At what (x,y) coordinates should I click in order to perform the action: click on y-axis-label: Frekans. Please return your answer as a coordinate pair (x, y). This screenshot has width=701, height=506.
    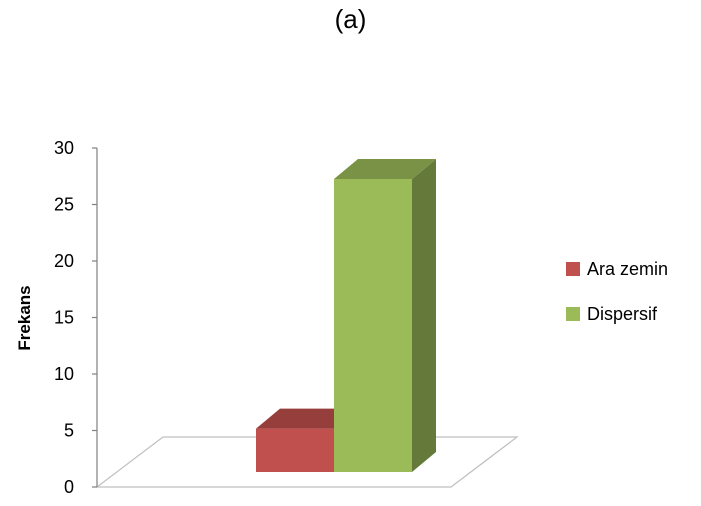
    Looking at the image, I should click on (24, 317).